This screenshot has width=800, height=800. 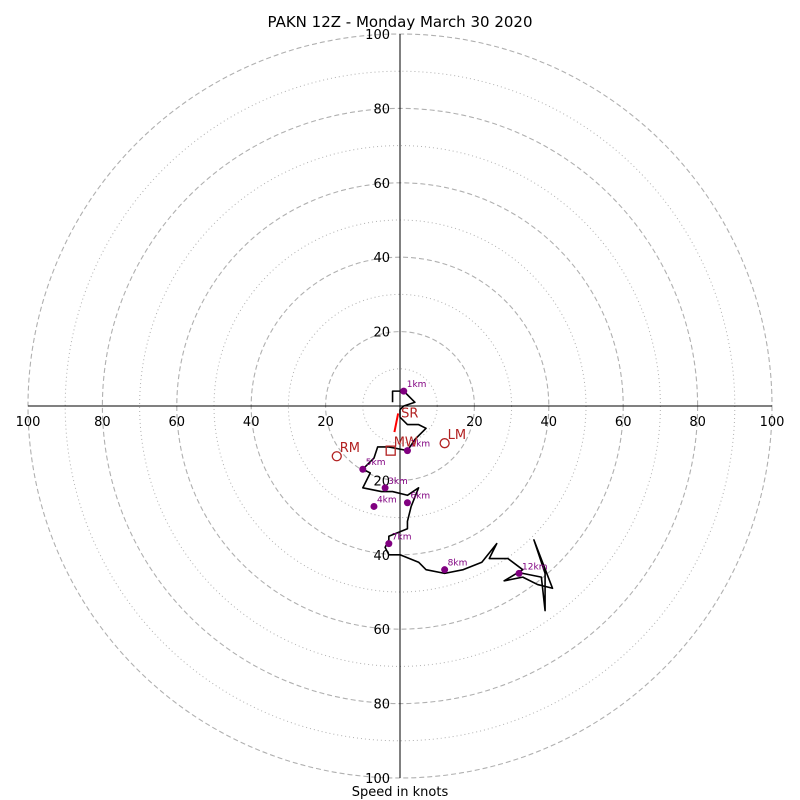 I want to click on height-marker-label: 5km, so click(x=376, y=463).